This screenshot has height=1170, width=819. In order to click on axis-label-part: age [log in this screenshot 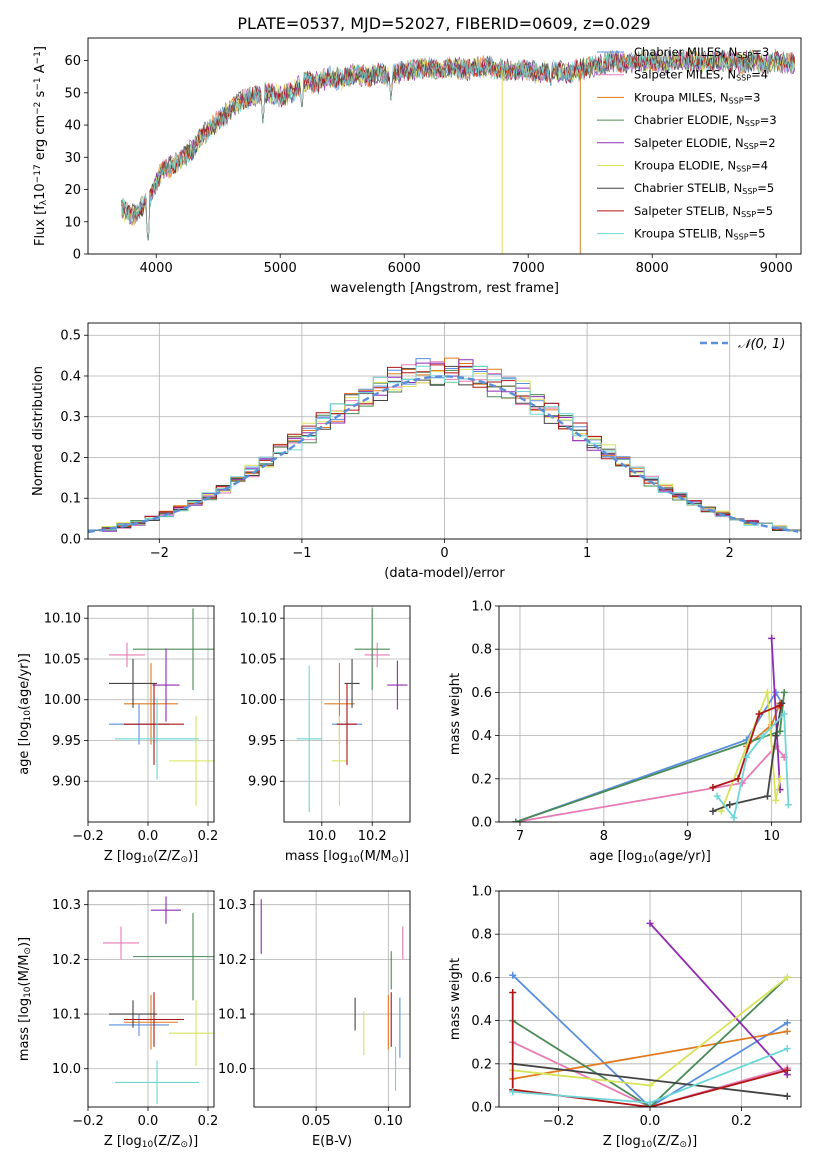, I will do `click(615, 856)`.